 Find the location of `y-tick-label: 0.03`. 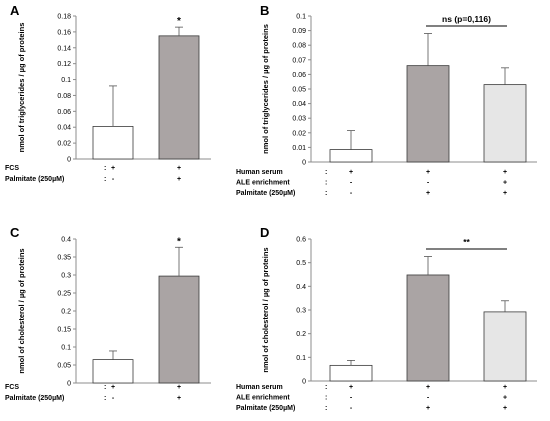

y-tick-label: 0.03 is located at coordinates (299, 119).